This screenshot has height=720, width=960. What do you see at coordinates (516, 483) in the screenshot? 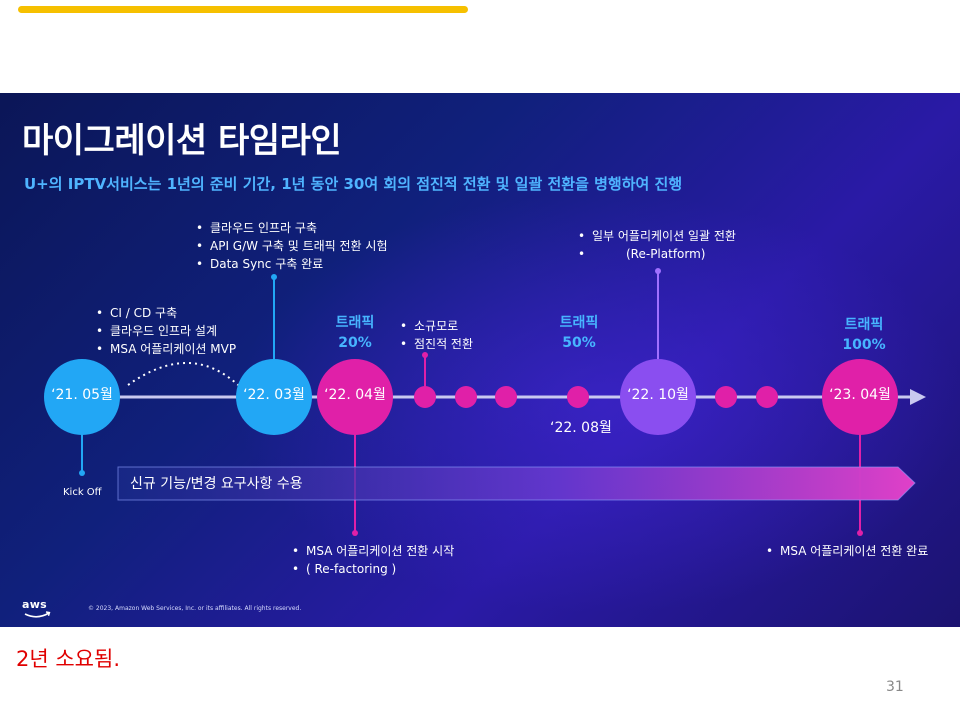
I see `requirements-banner` at bounding box center [516, 483].